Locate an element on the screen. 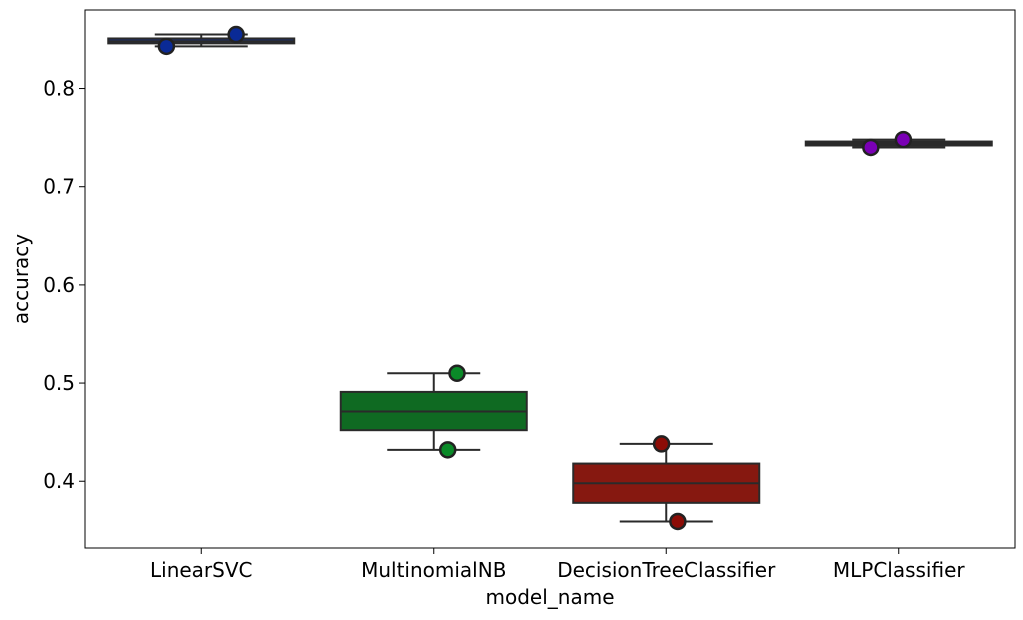 Image resolution: width=1023 pixels, height=620 pixels. x-tick-label: DecisionTreeClassifier is located at coordinates (666, 570).